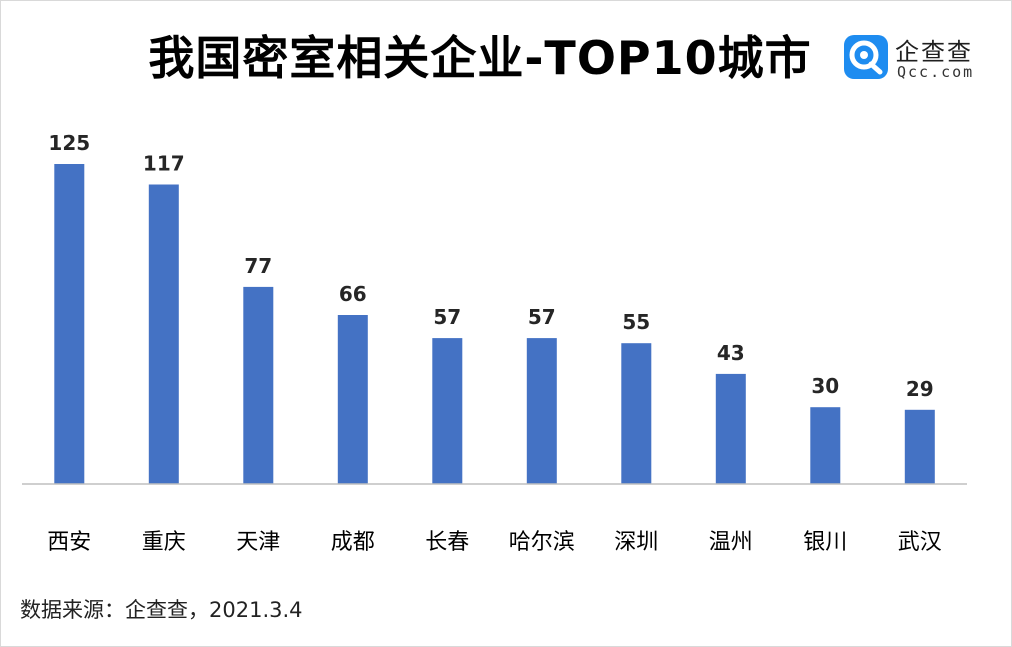 The width and height of the screenshot is (1012, 647). I want to click on data-label-5: 57, so click(447, 317).